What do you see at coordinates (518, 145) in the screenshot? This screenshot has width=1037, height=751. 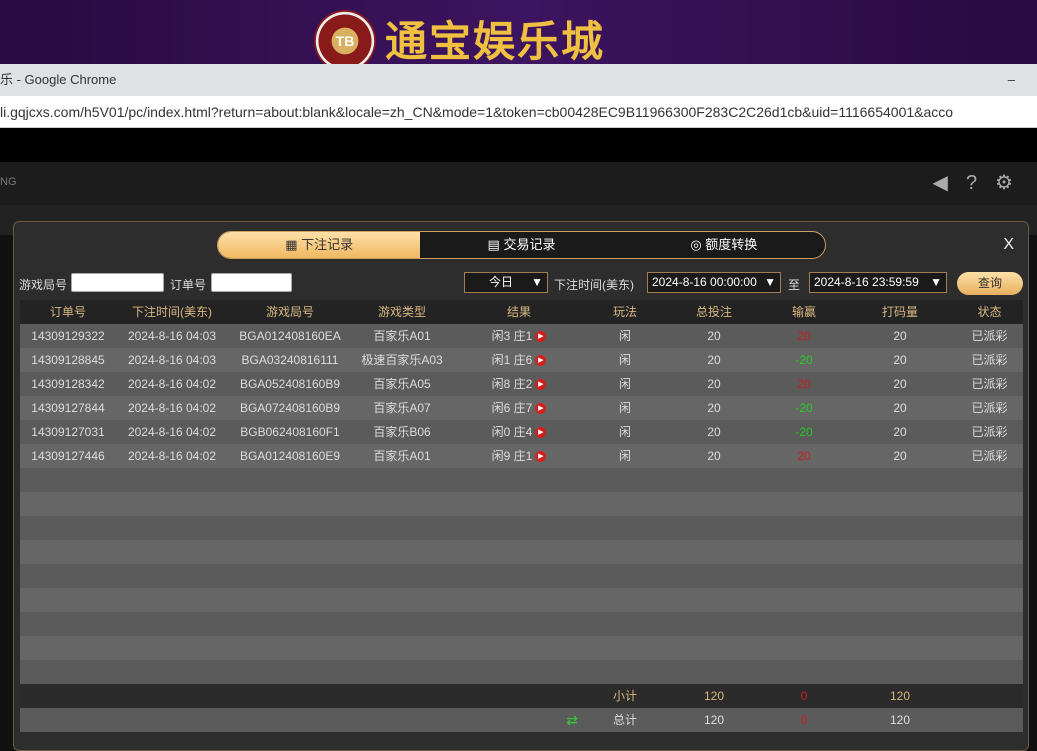 I see `spacer` at bounding box center [518, 145].